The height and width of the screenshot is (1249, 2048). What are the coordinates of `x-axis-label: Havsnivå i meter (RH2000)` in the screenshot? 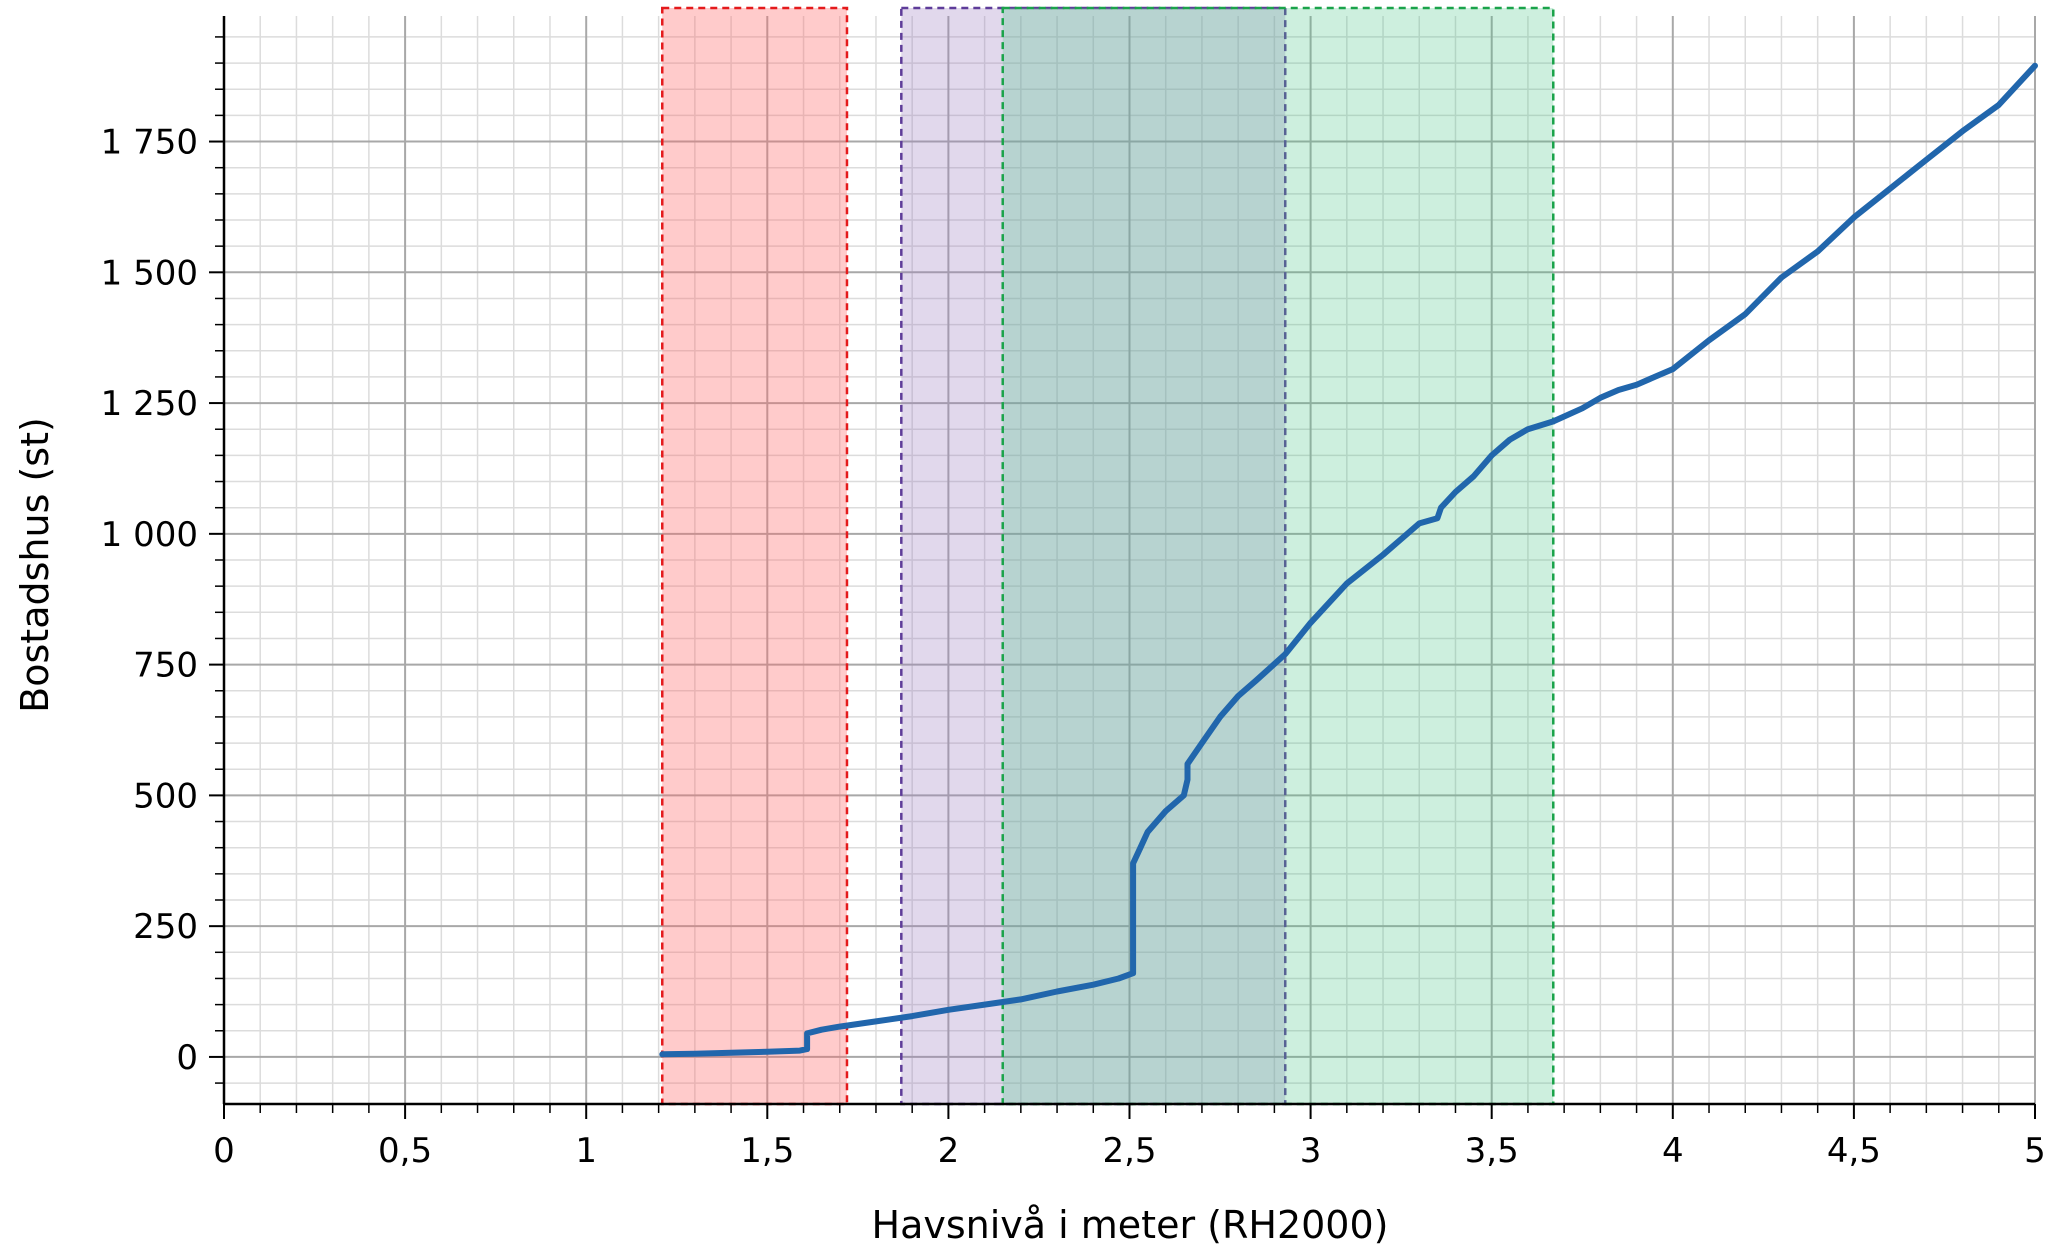 It's located at (1130, 1225).